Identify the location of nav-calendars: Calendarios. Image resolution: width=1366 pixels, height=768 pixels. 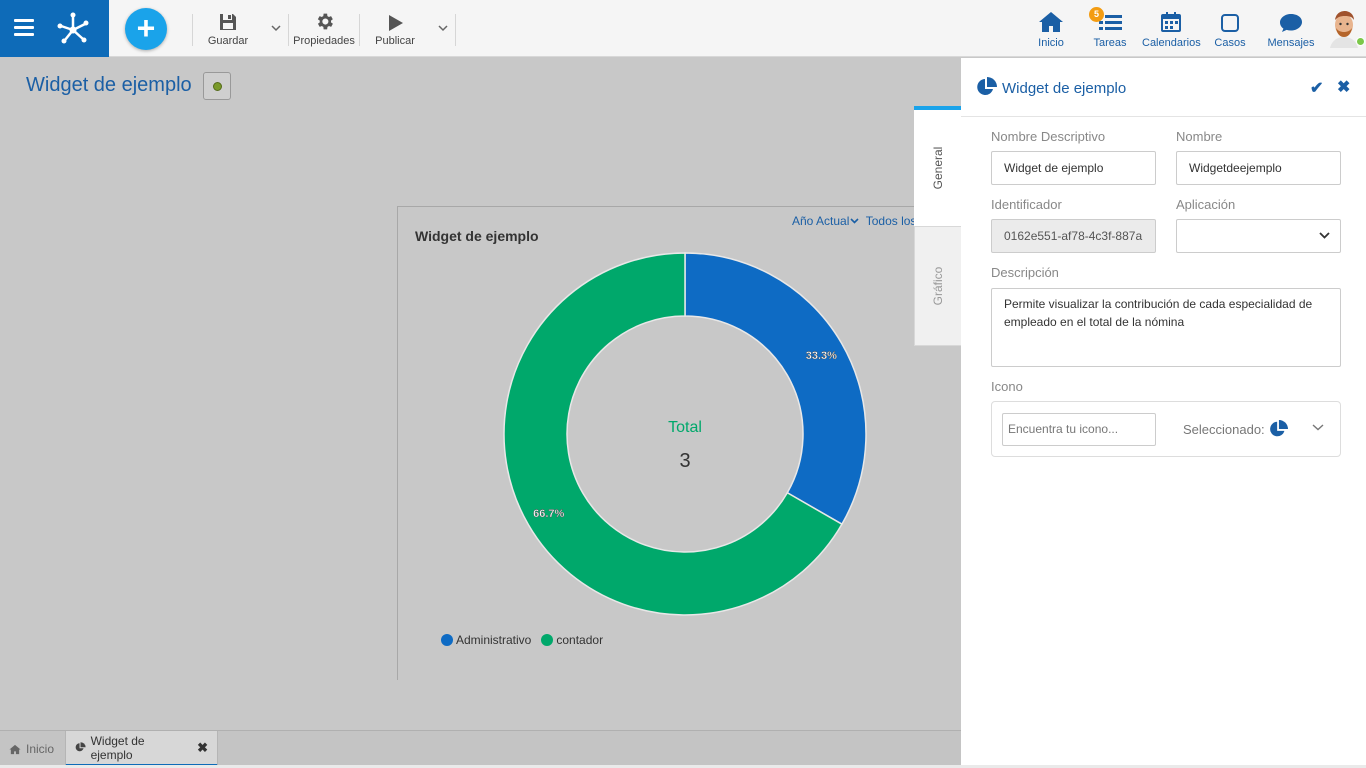
(1171, 29).